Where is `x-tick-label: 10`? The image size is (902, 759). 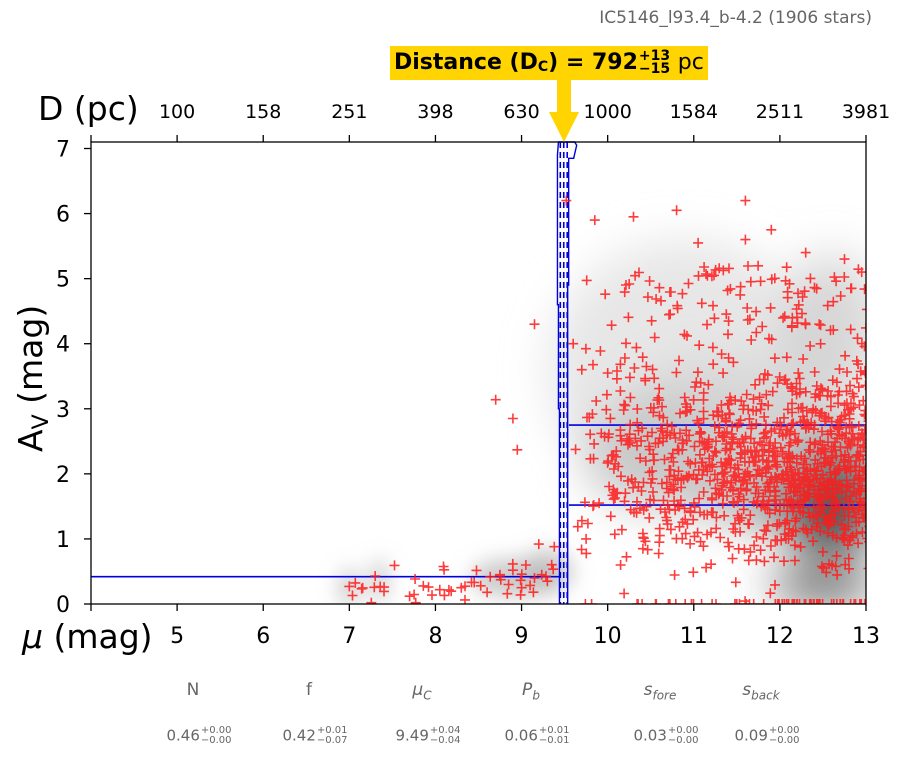 x-tick-label: 10 is located at coordinates (608, 636).